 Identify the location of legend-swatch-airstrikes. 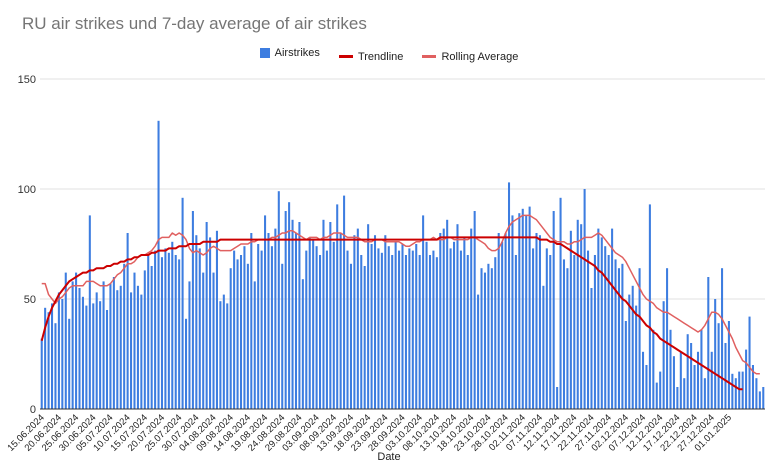
(264, 53).